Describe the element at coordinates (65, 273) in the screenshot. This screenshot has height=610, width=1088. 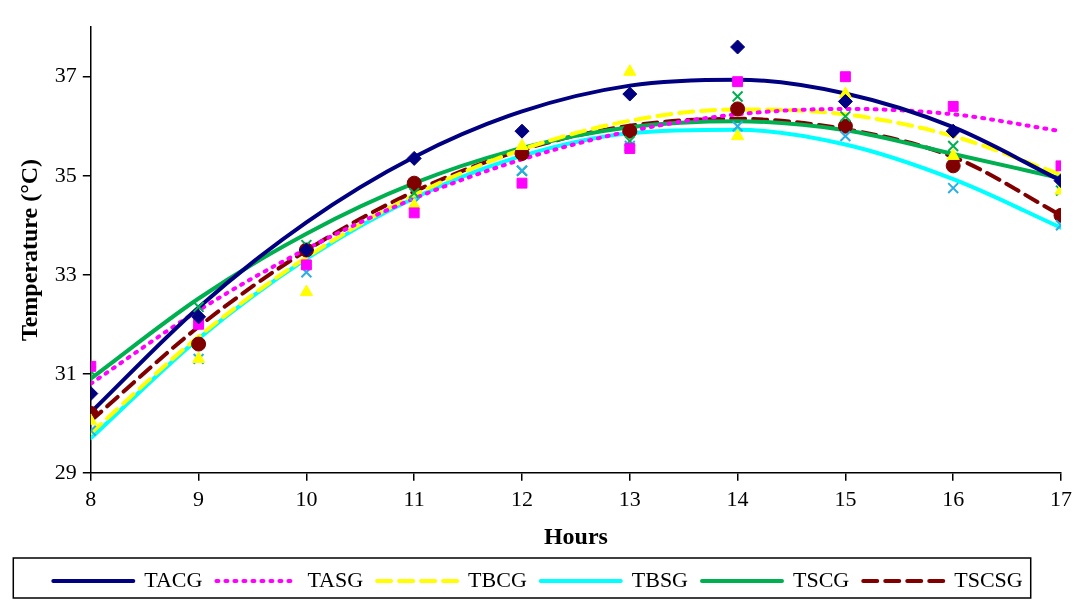
I see `y-tick-label: 33` at that location.